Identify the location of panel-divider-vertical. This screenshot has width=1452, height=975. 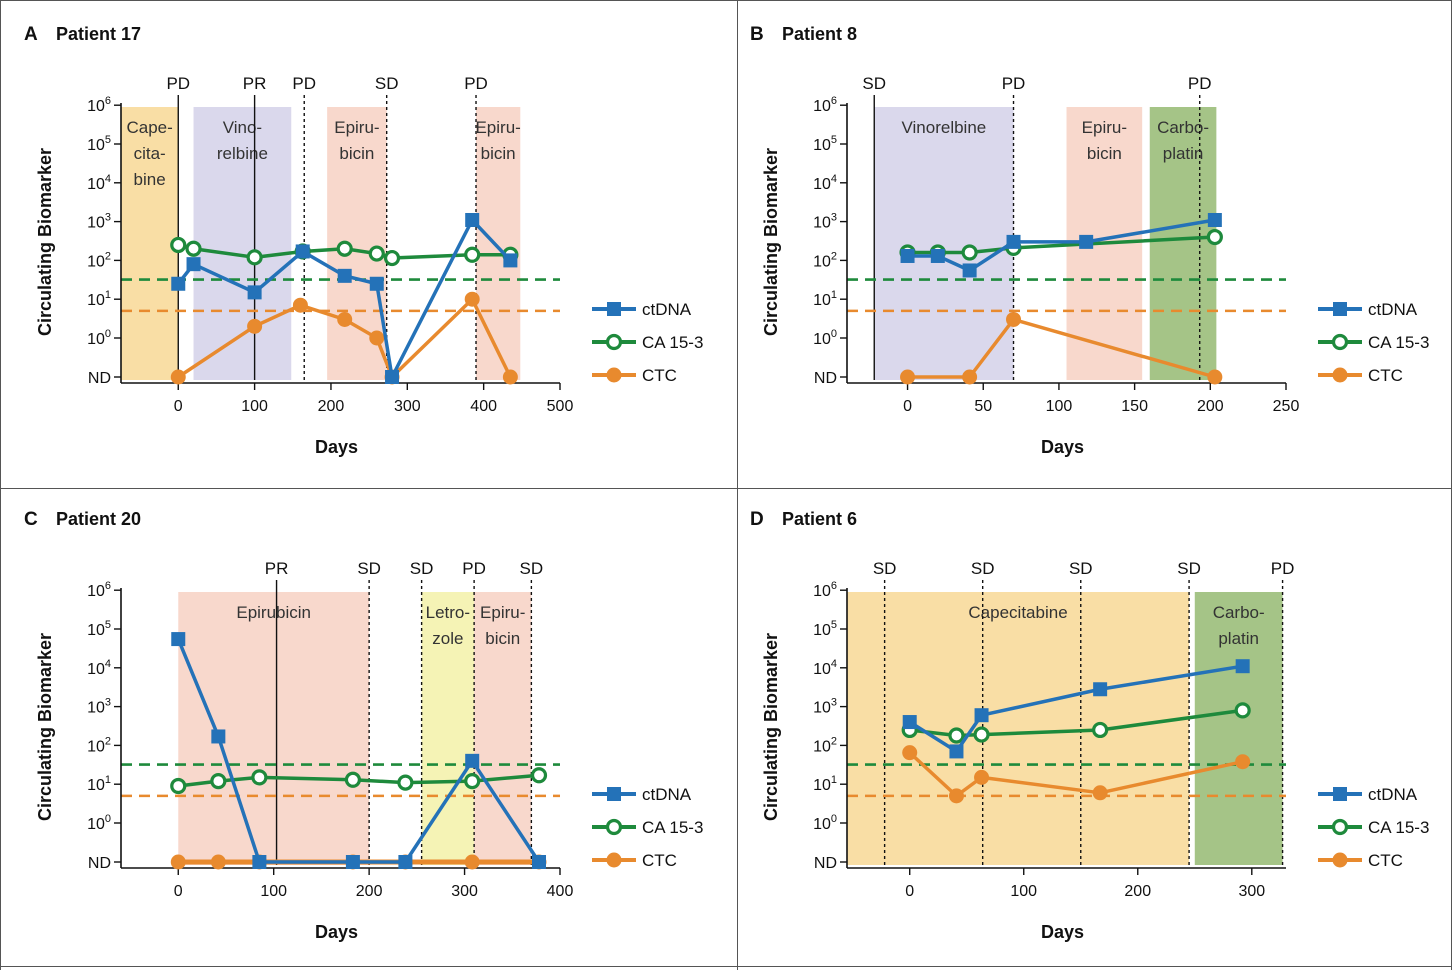
(737, 485).